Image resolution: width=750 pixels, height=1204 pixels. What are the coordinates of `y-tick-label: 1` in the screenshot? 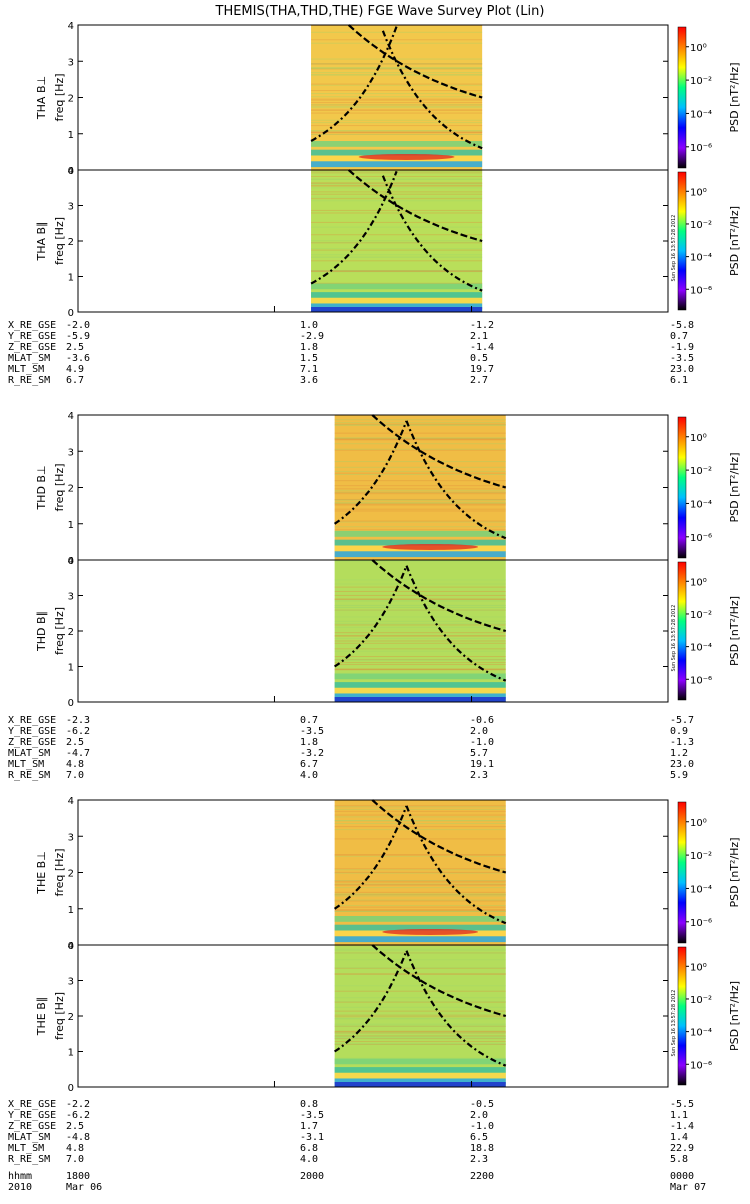 It's located at (71, 135).